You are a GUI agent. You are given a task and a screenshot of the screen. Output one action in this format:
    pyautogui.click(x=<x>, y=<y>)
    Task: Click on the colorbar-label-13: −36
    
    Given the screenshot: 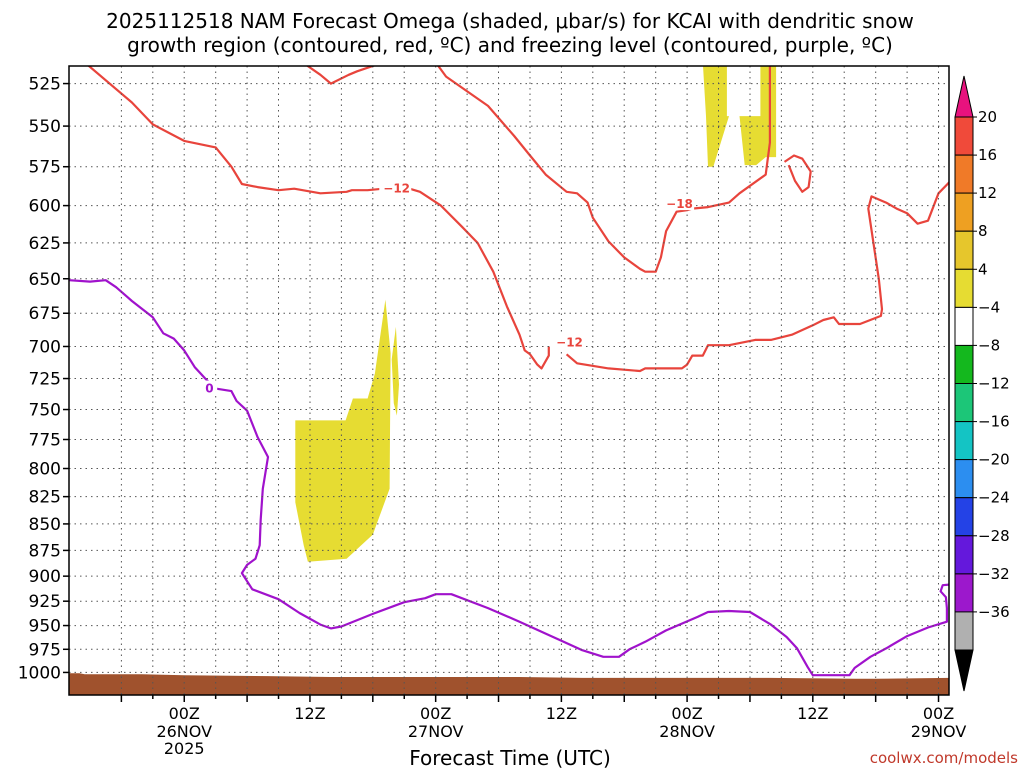 What is the action you would take?
    pyautogui.click(x=994, y=612)
    